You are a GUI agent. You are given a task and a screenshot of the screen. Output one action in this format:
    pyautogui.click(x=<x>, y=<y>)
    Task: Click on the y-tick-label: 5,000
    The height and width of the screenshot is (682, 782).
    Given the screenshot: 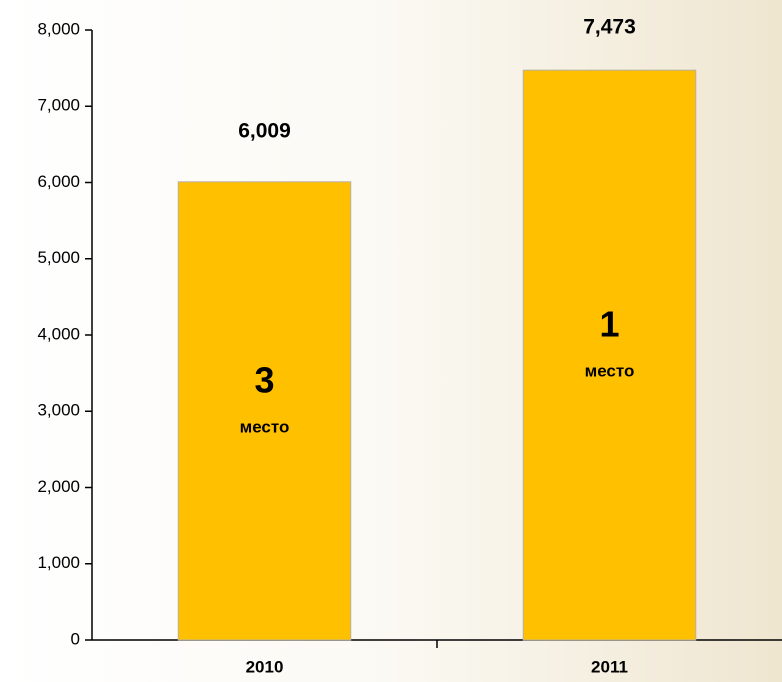 What is the action you would take?
    pyautogui.click(x=58, y=257)
    